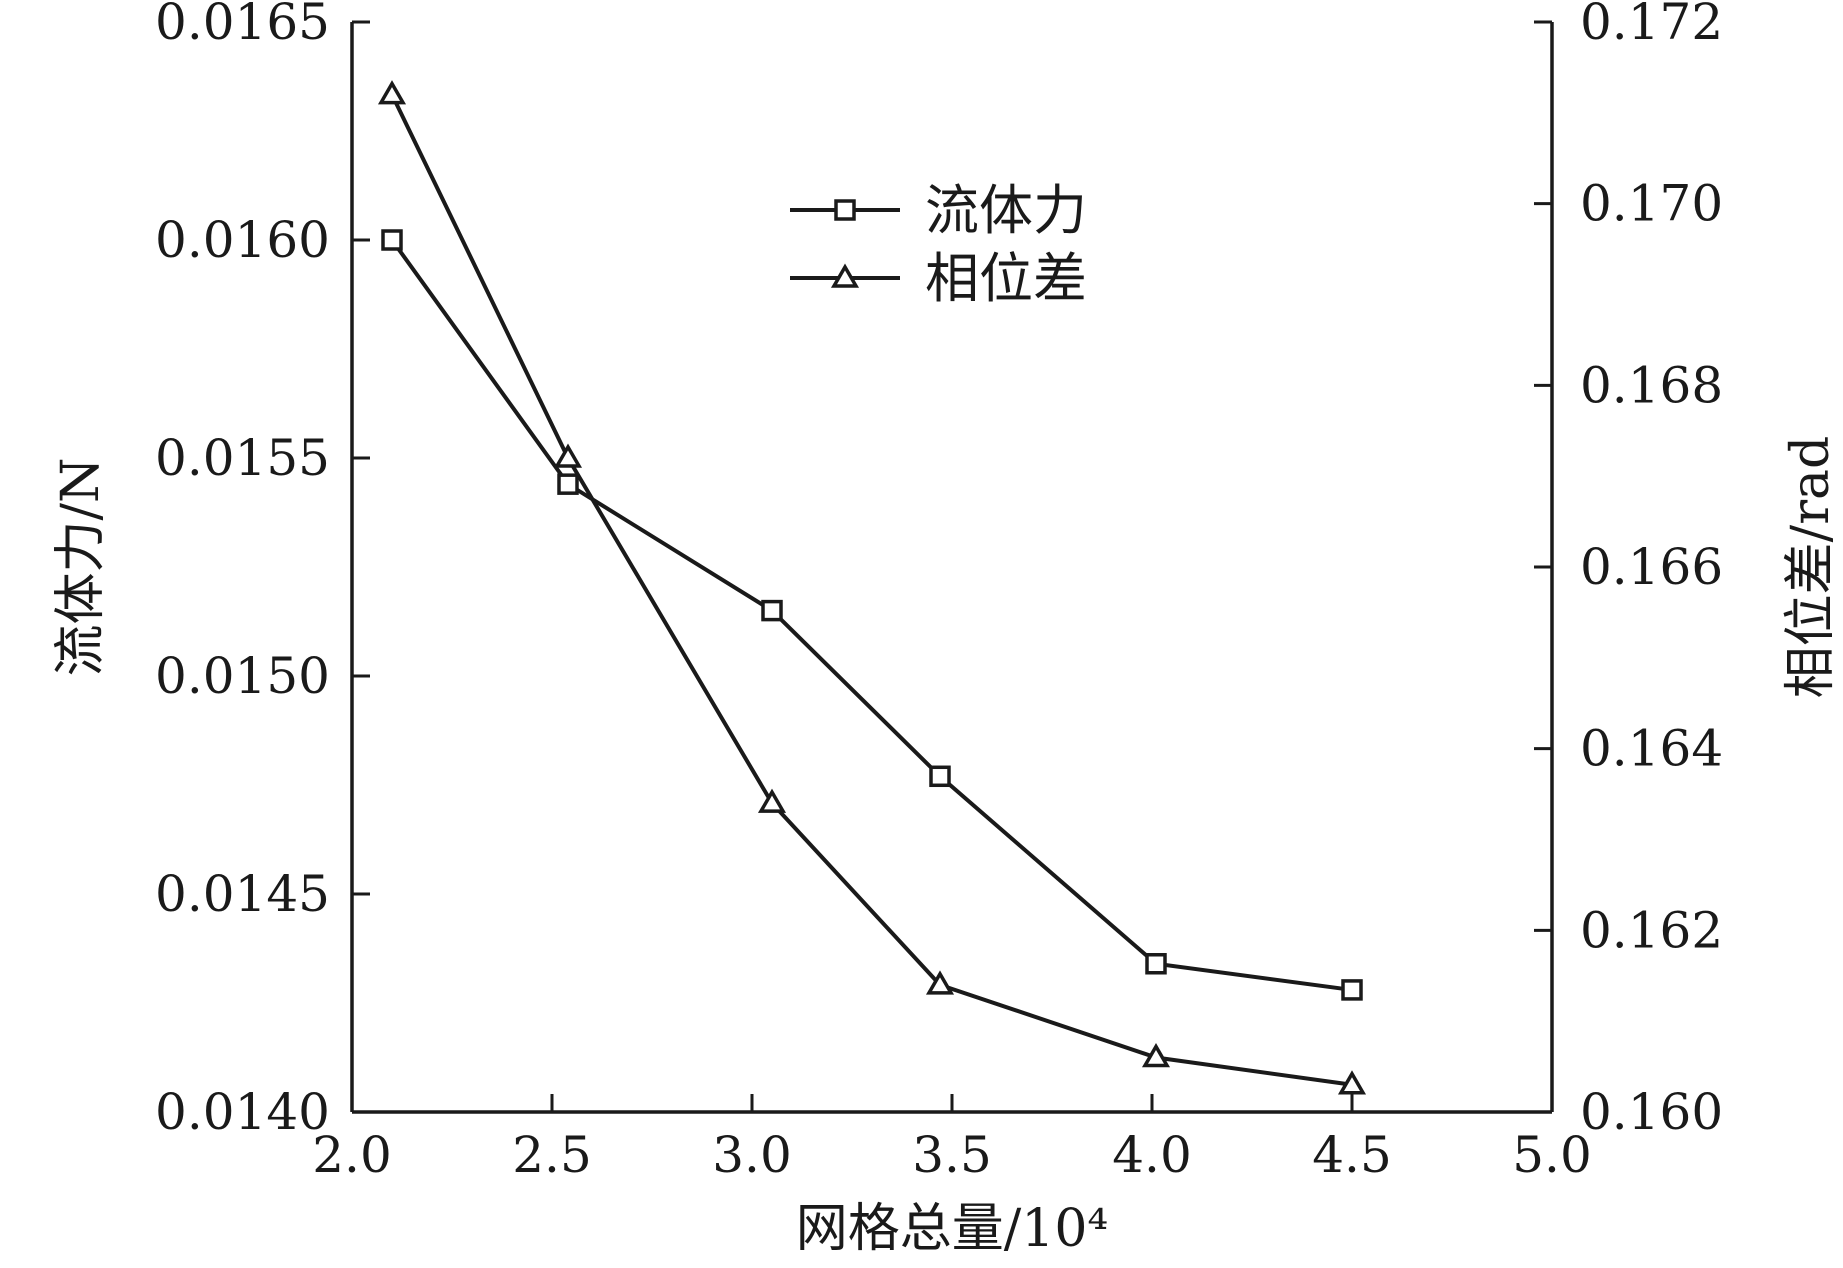 This screenshot has width=1843, height=1268. Describe the element at coordinates (1651, 1112) in the screenshot. I see `right-y-tick-label: 0.160` at that location.